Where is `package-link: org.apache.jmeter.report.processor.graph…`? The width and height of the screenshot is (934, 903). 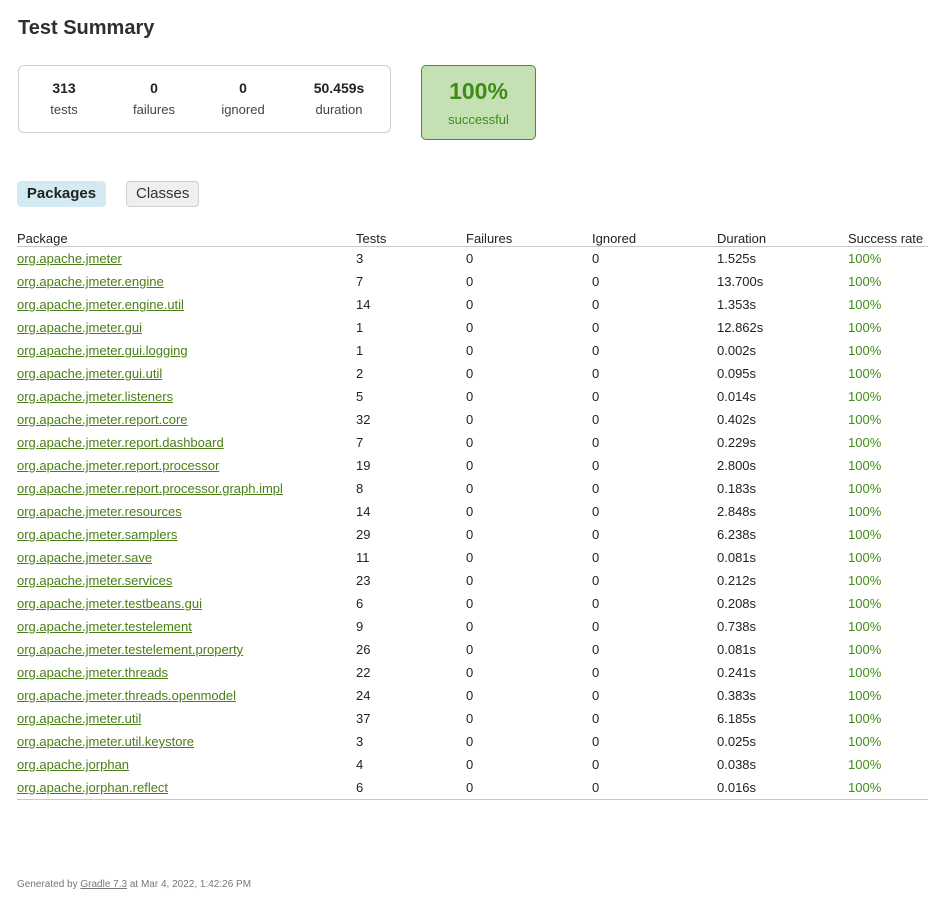 package-link: org.apache.jmeter.report.processor.graph… is located at coordinates (150, 488).